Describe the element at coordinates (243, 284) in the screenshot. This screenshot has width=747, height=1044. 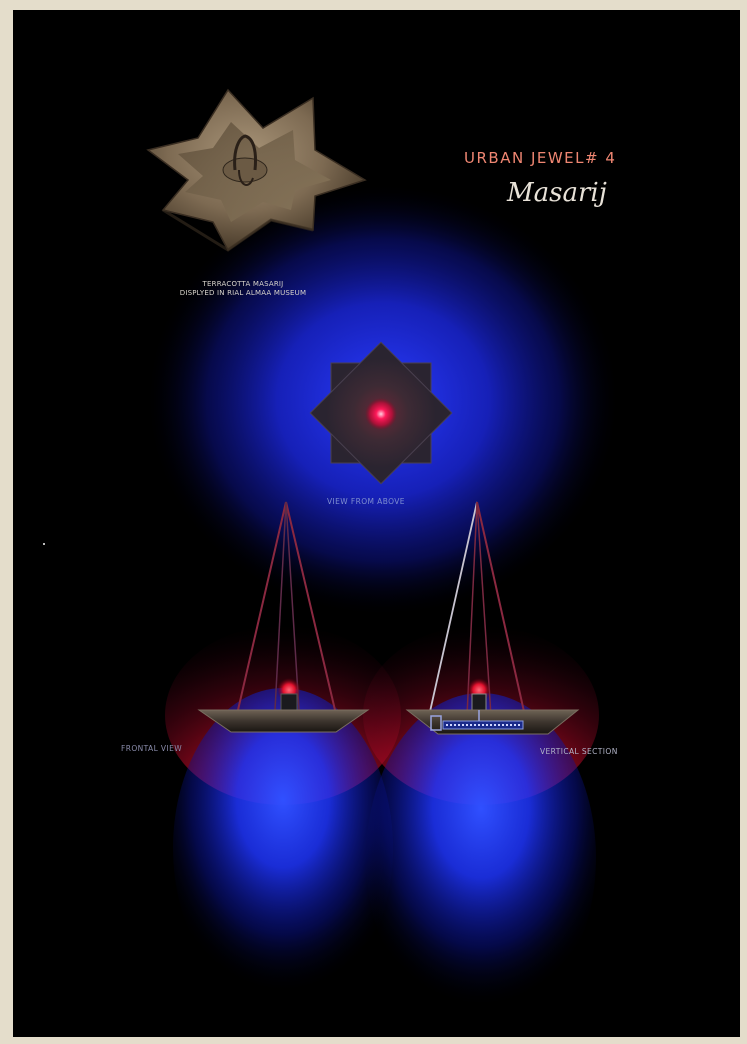
I see `caption-line-1: TERRACOTTA MASARIJ` at that location.